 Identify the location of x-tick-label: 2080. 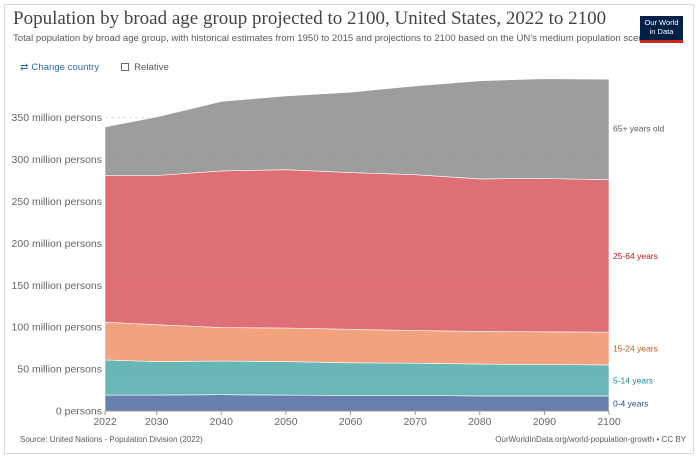
(480, 422).